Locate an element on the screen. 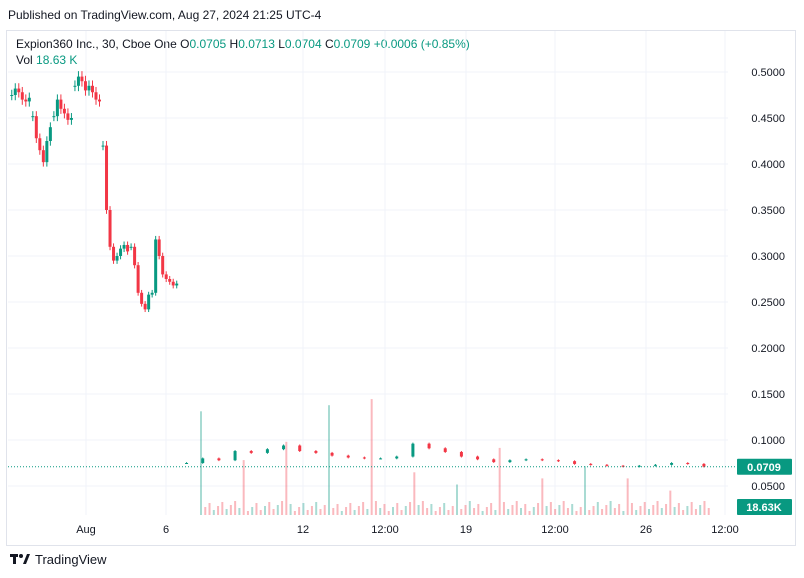 The height and width of the screenshot is (578, 804). tradingview-brand: TradingView is located at coordinates (58, 559).